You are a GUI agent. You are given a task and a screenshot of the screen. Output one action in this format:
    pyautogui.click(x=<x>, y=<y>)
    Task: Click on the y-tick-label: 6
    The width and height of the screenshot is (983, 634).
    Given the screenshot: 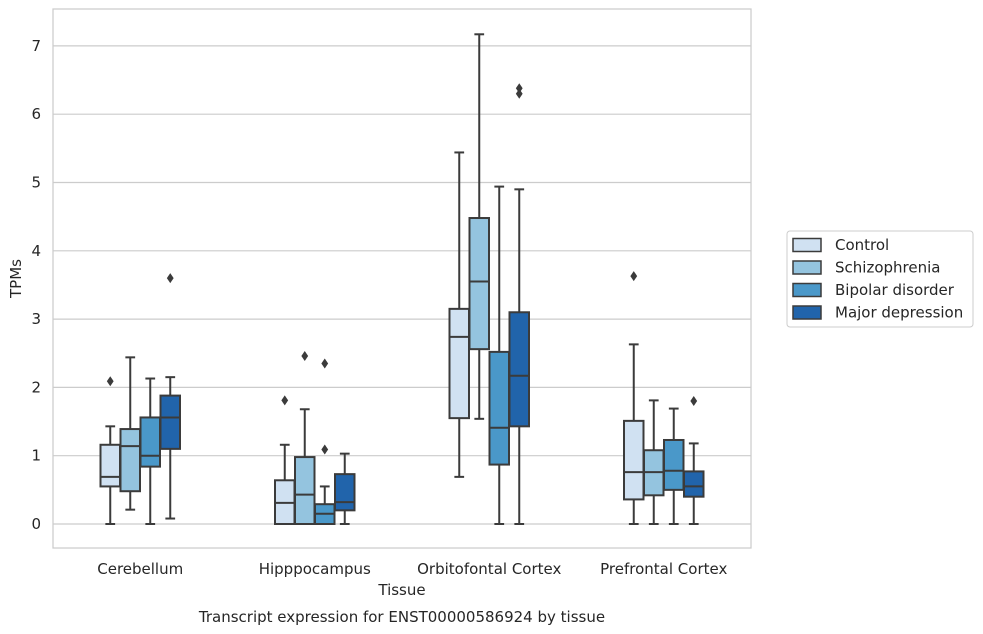 What is the action you would take?
    pyautogui.click(x=36, y=114)
    